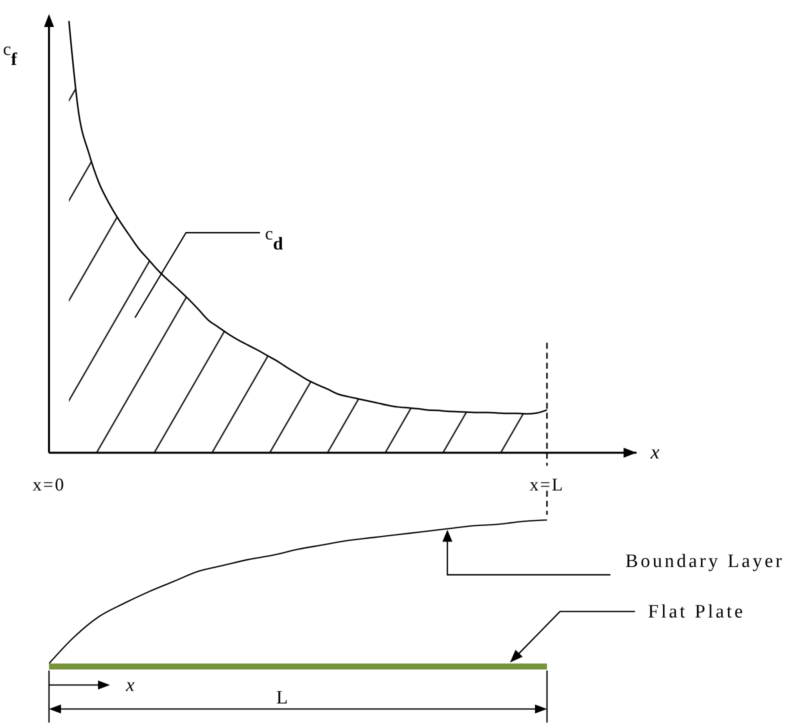  I want to click on x-tick-label: x=L, so click(547, 484).